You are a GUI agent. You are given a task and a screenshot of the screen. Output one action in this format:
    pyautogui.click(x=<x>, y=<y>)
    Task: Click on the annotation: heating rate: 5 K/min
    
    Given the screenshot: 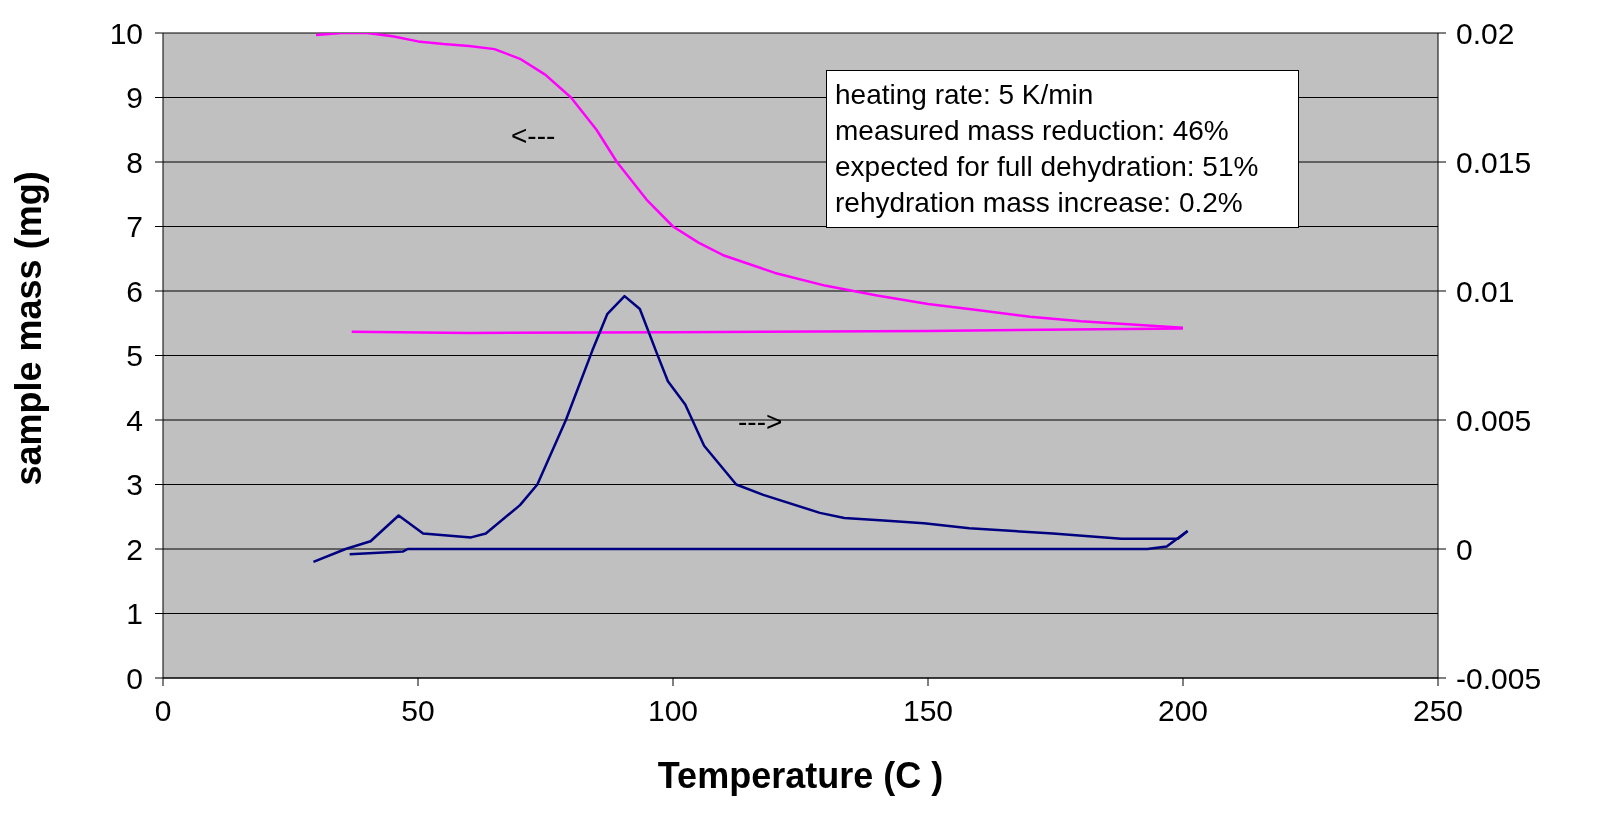 What is the action you would take?
    pyautogui.click(x=965, y=95)
    